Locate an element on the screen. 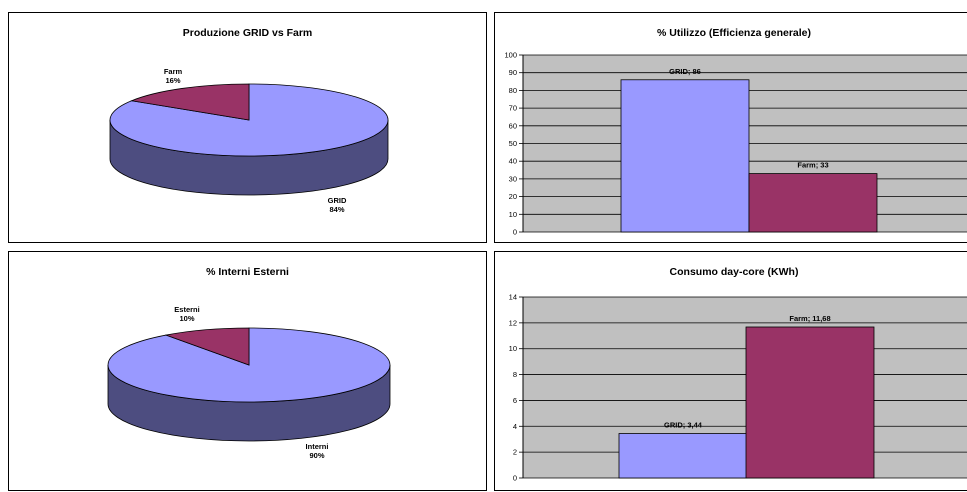 This screenshot has height=492, width=967. y-tick-label: 30 is located at coordinates (513, 178).